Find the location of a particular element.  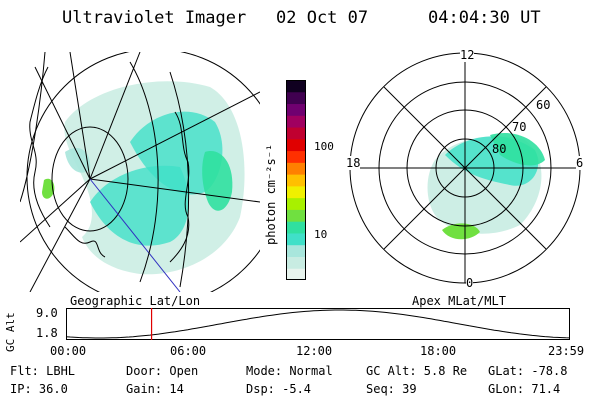

colorbar-frame is located at coordinates (296, 180).